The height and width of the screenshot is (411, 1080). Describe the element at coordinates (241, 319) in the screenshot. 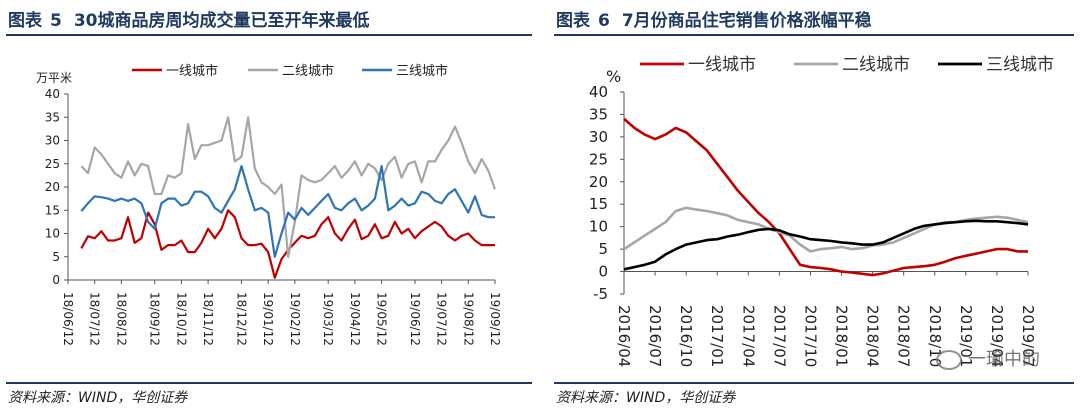

I see `x-tick-label: 18/12/12` at that location.